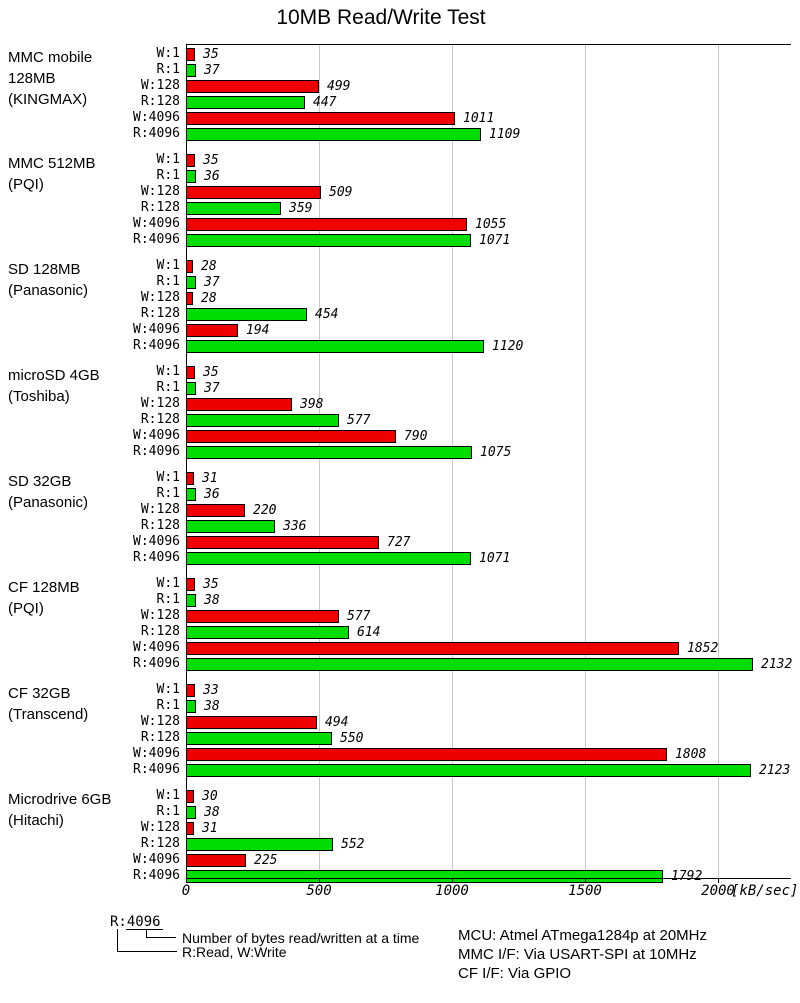 This screenshot has height=1003, width=800. What do you see at coordinates (186, 461) in the screenshot?
I see `y-axis-line` at bounding box center [186, 461].